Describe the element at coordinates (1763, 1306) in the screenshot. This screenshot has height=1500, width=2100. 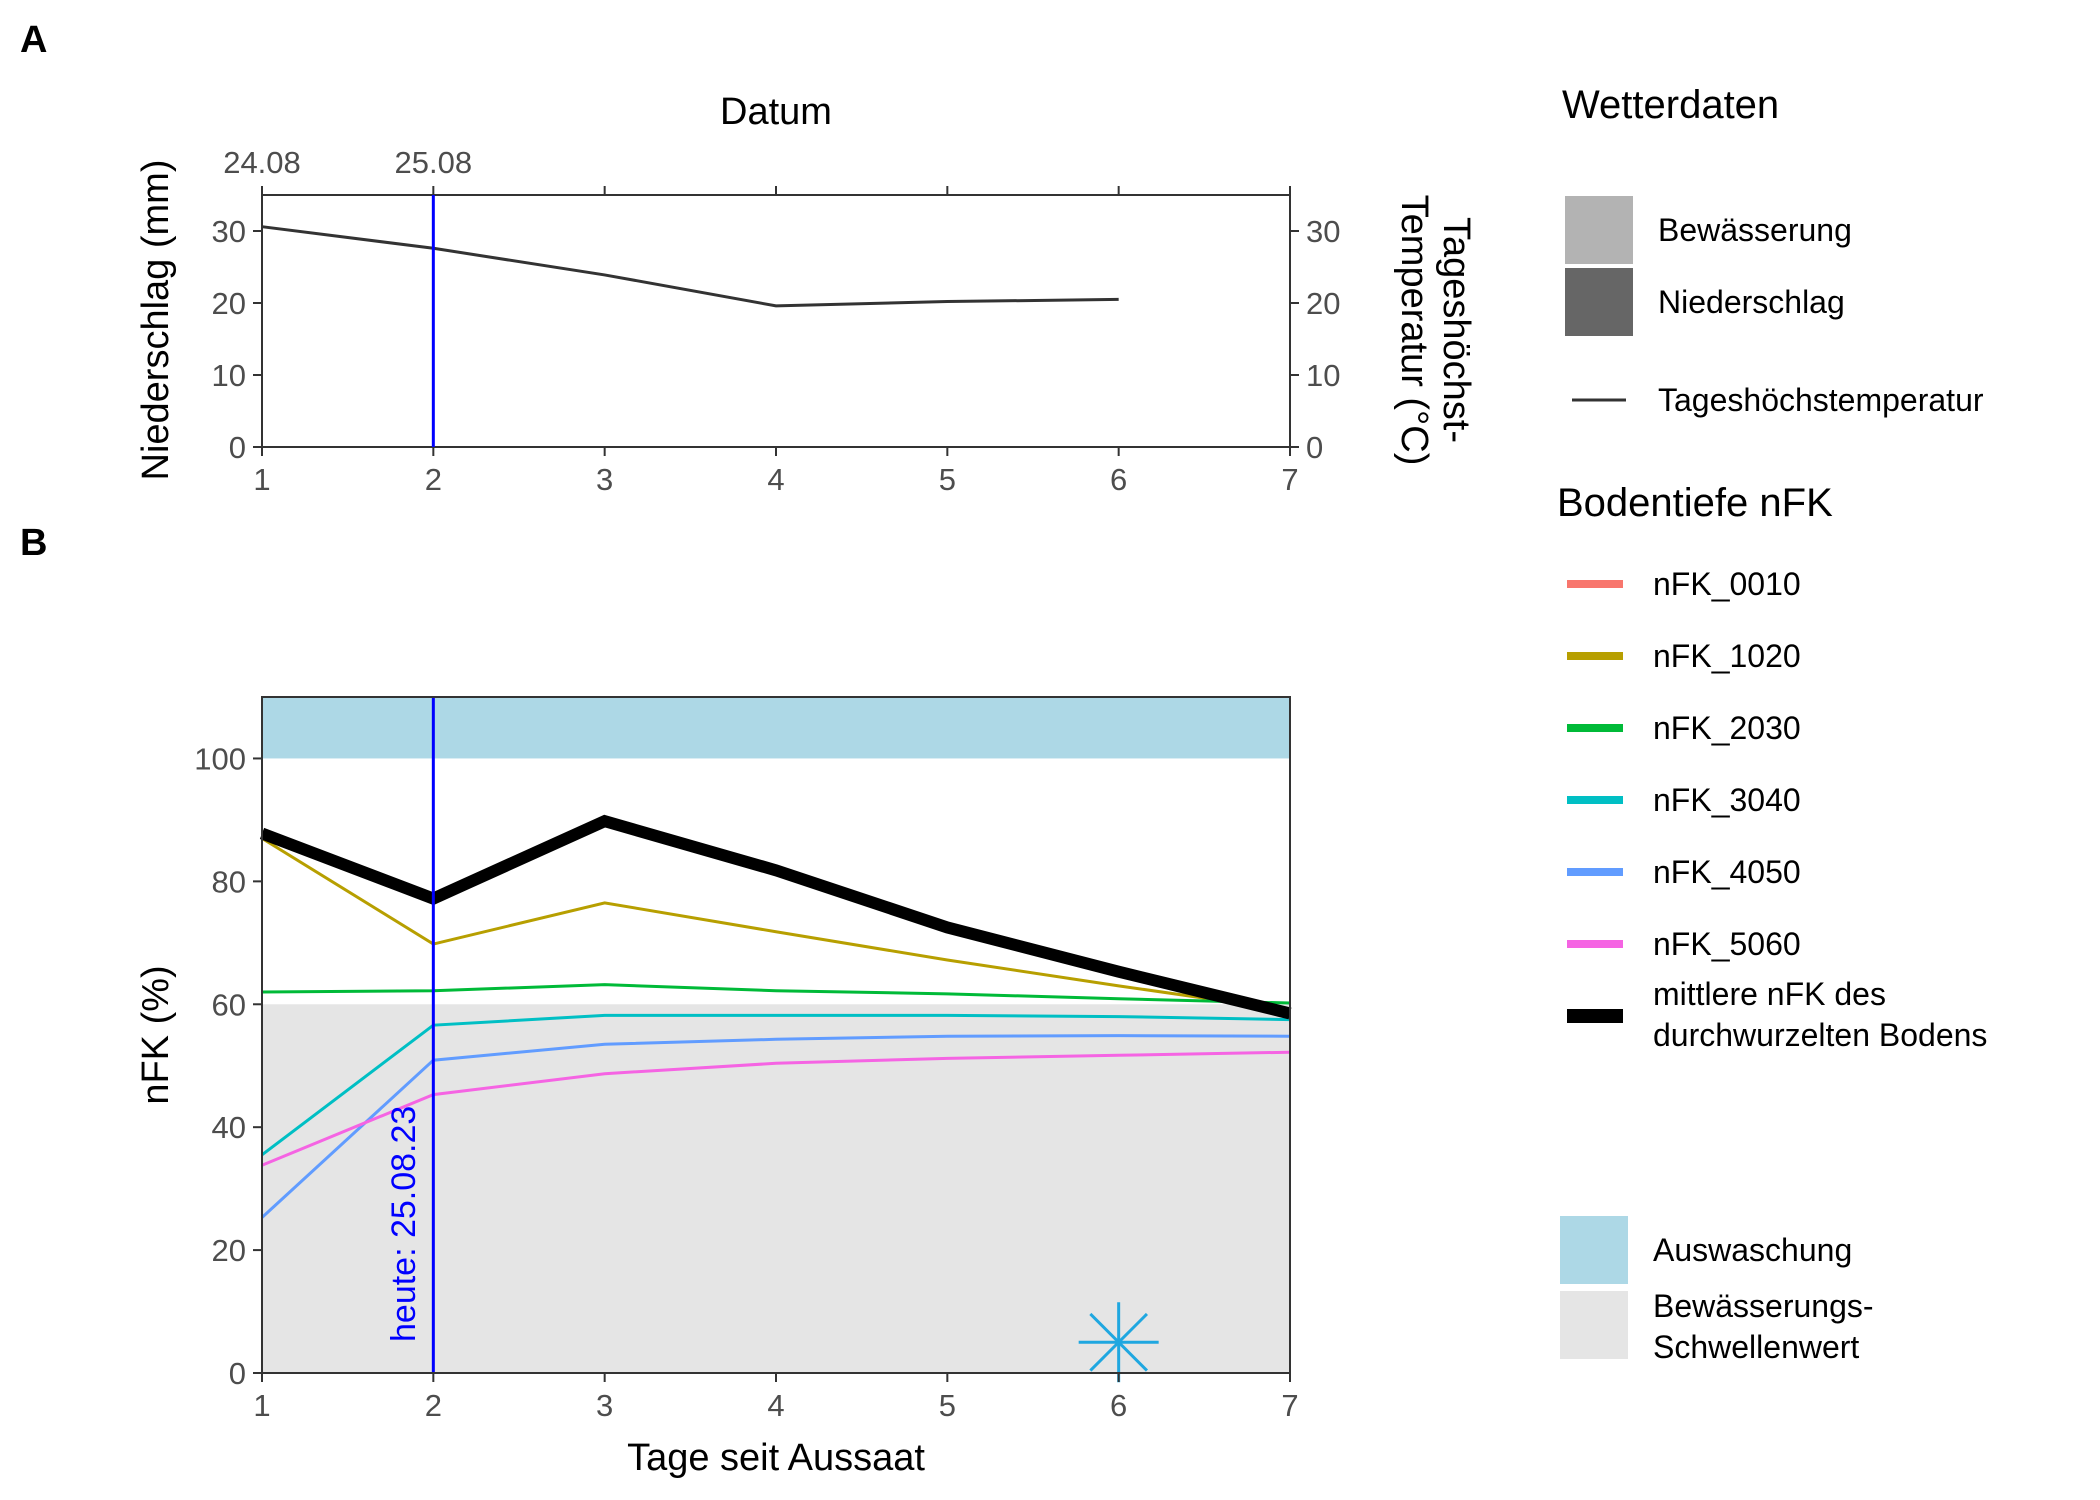
I see `legend-band-label-1-line1: Bewässerungs-` at that location.